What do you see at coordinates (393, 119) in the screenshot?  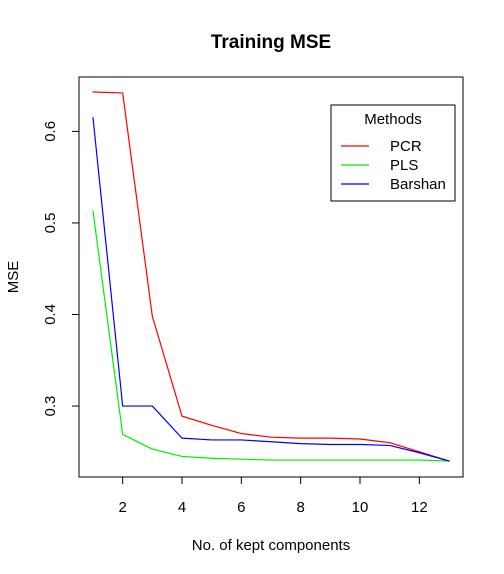 I see `legend-title: Methods` at bounding box center [393, 119].